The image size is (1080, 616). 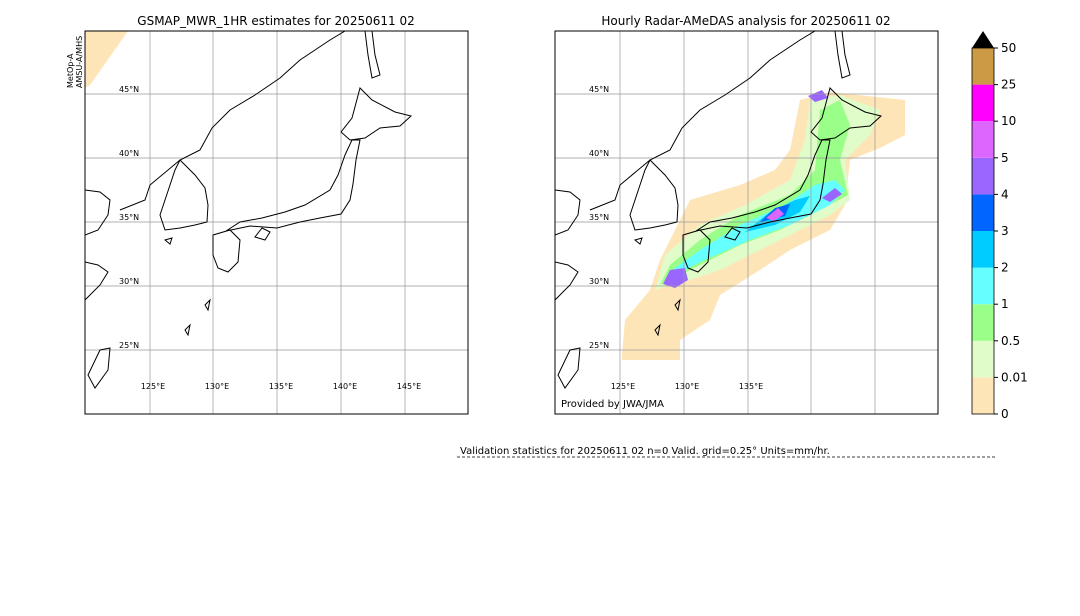 What do you see at coordinates (275, 21) in the screenshot?
I see `map-title: GSMAP_MWR_1HR estimates for 20250611 02` at bounding box center [275, 21].